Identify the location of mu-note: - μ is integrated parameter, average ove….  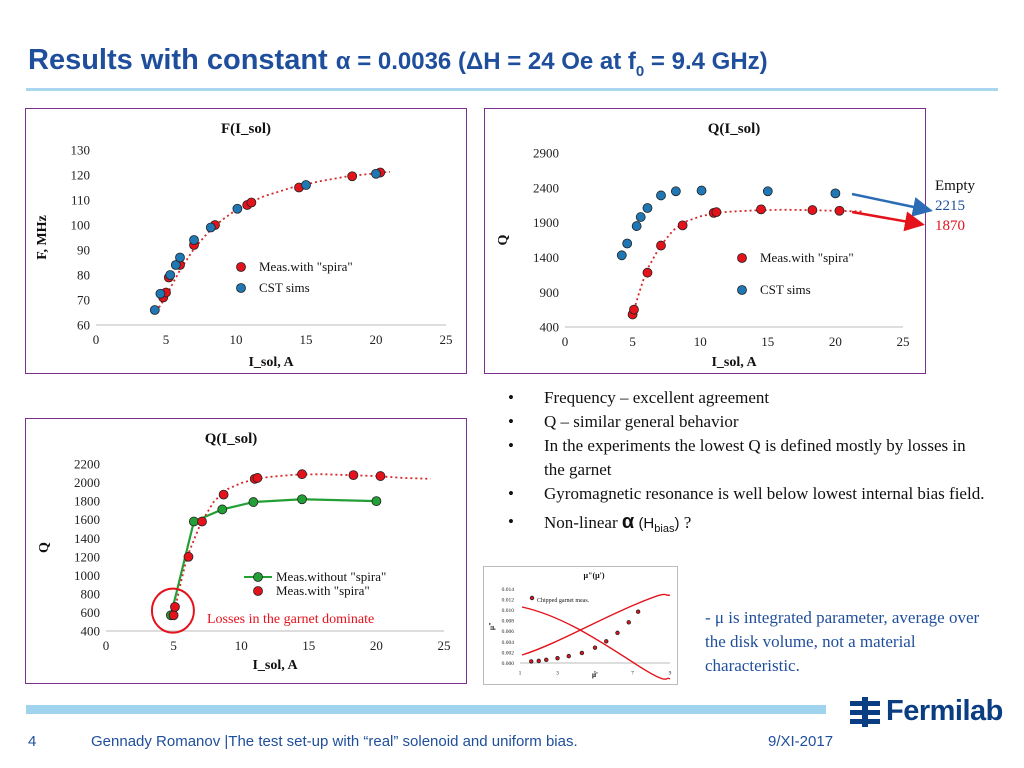
(842, 641).